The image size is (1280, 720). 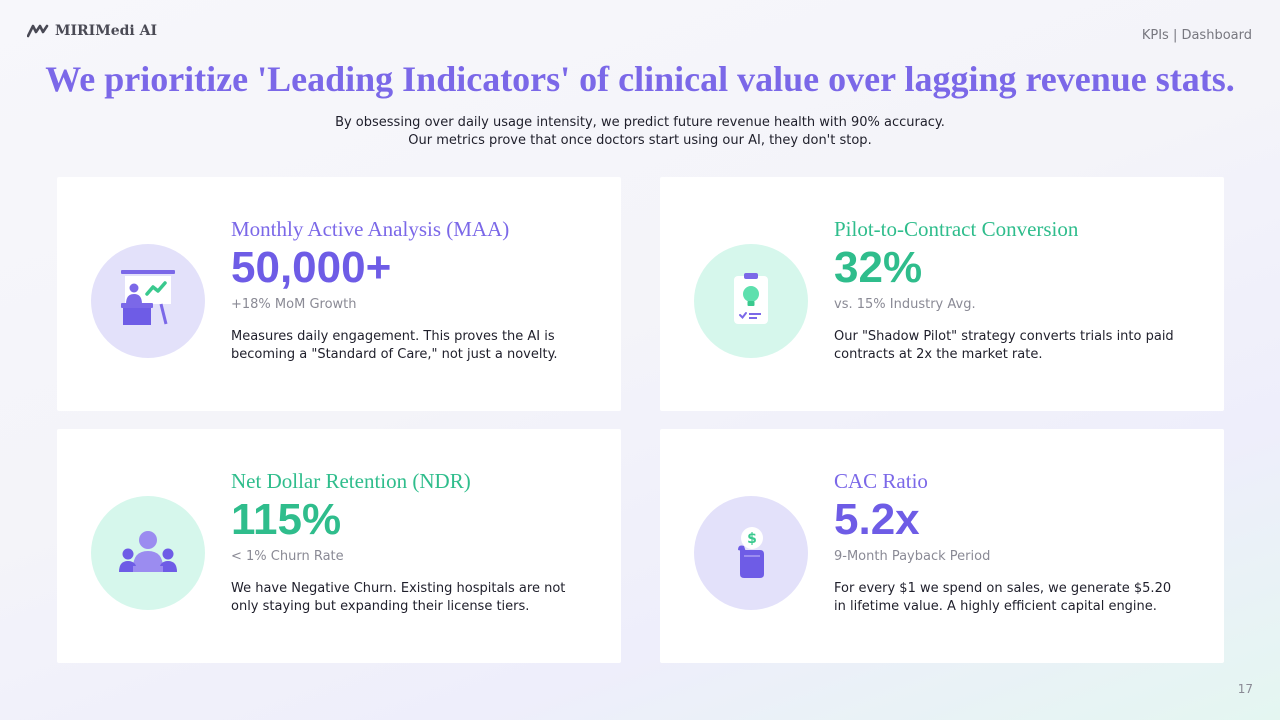 What do you see at coordinates (878, 267) in the screenshot?
I see `card-metric: 32%` at bounding box center [878, 267].